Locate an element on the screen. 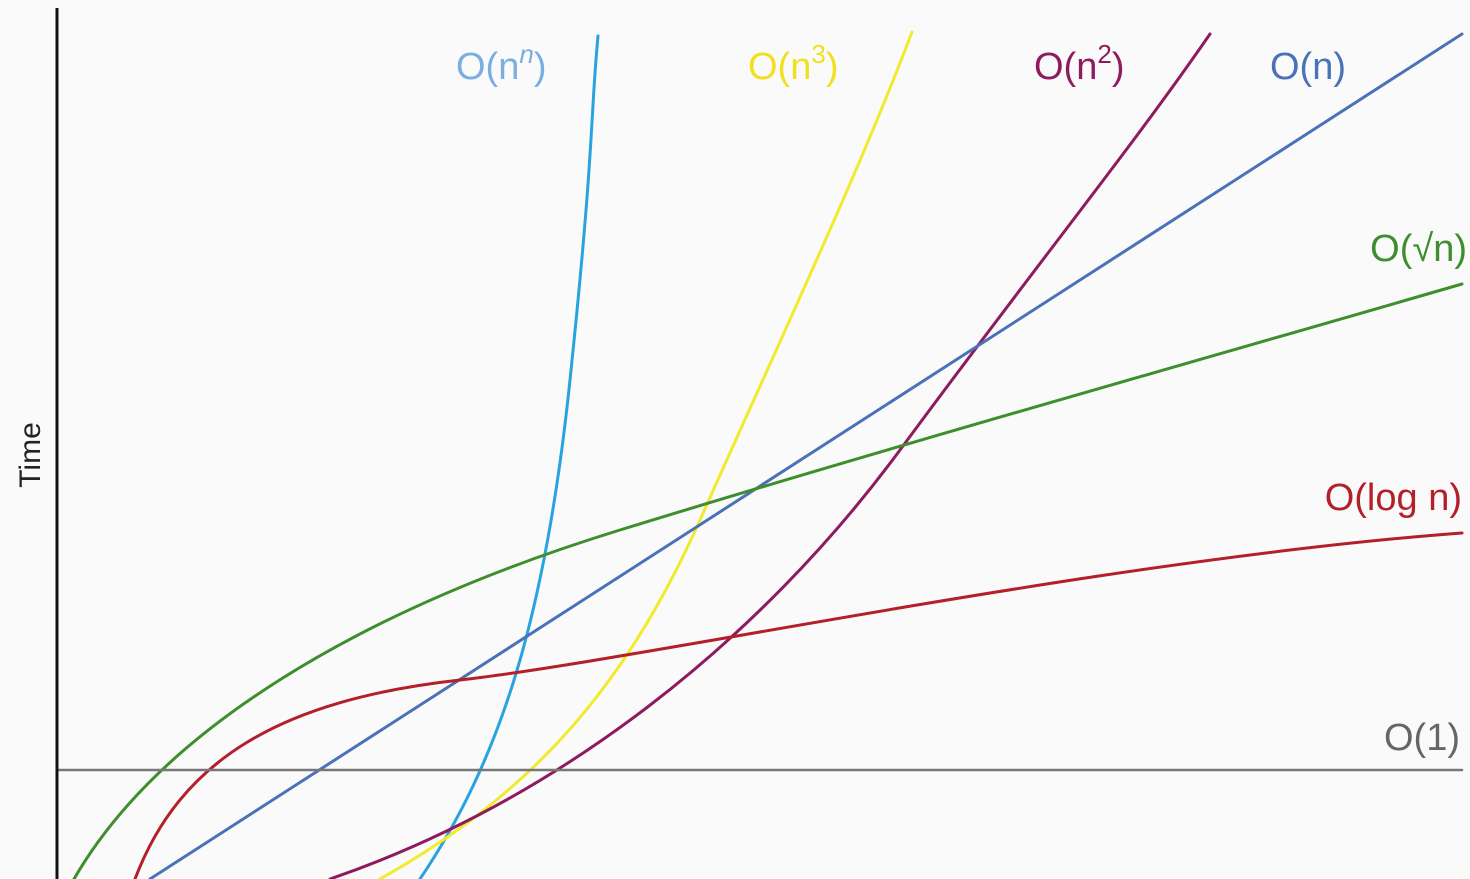  series-label-sqrt: O(√n) is located at coordinates (1418, 249).